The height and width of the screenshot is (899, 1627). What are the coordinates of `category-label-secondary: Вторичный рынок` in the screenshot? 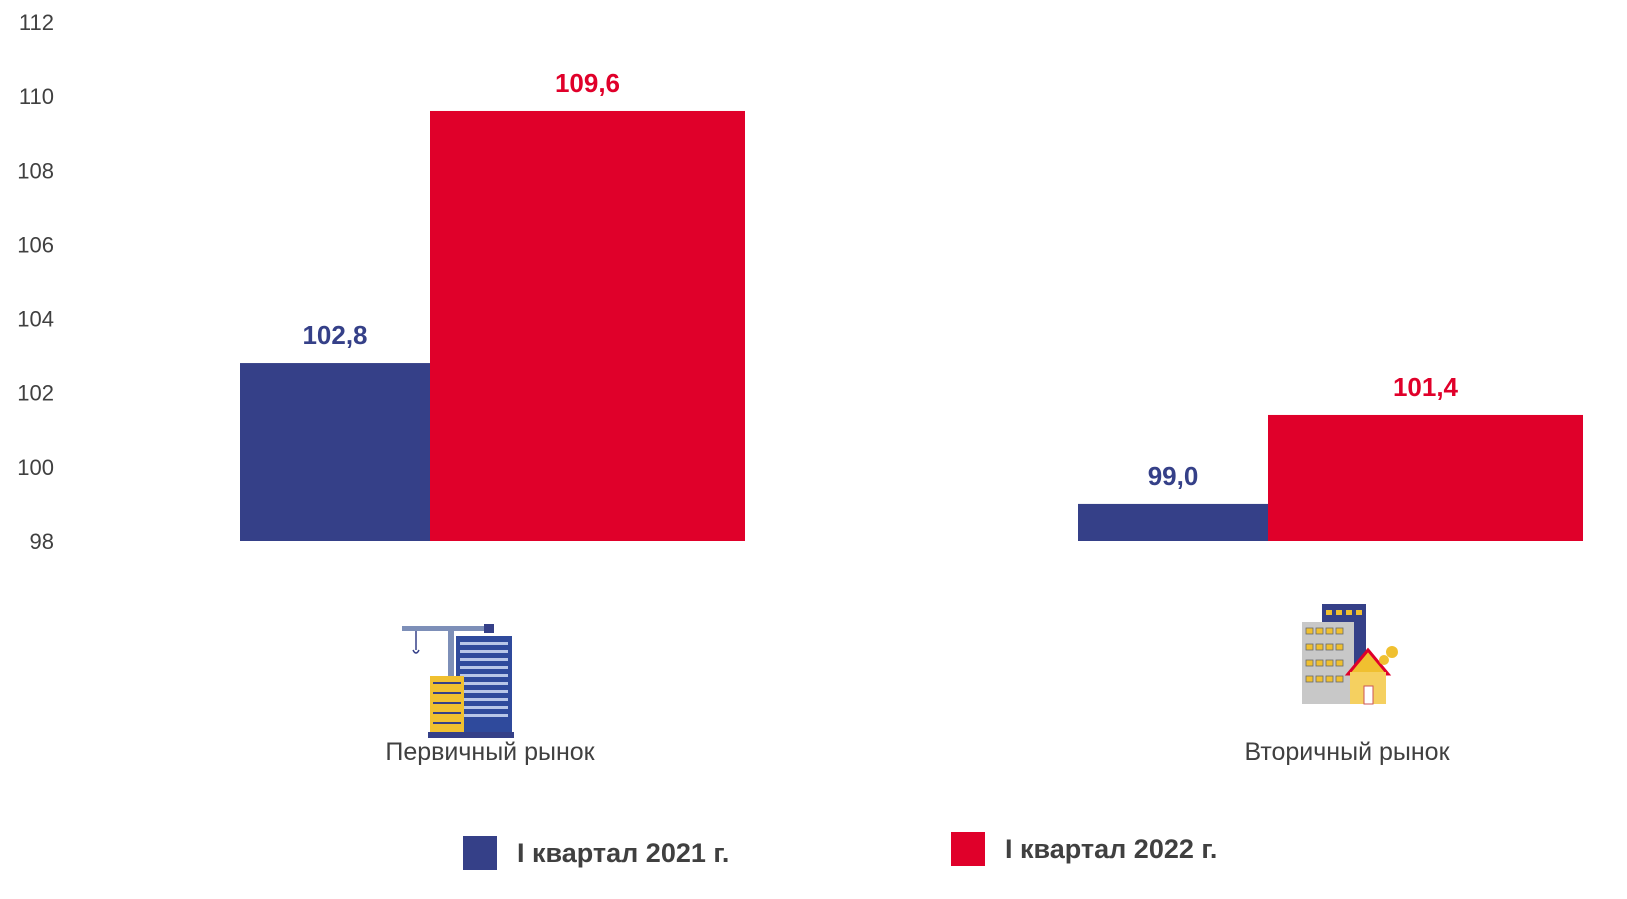 It's located at (1347, 752).